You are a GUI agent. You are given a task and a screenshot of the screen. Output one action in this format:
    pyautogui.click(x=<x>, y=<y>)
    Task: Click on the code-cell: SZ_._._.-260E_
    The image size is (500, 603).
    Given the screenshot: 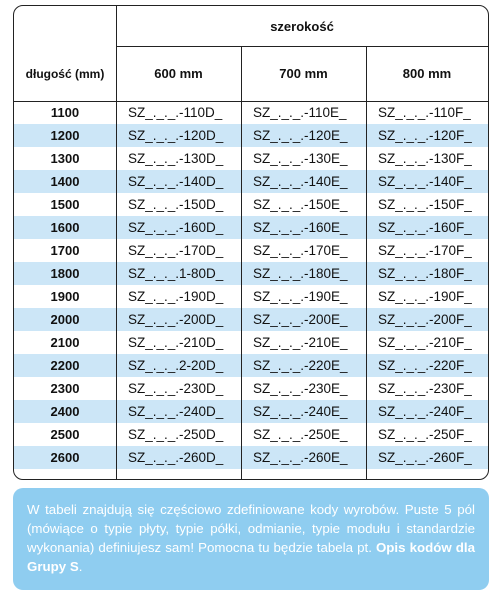 What is the action you would take?
    pyautogui.click(x=300, y=457)
    